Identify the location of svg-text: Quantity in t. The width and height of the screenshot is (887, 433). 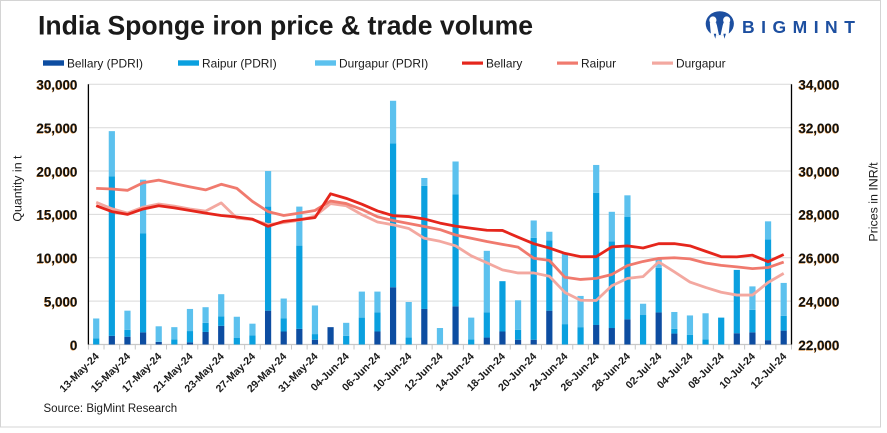
(17, 188).